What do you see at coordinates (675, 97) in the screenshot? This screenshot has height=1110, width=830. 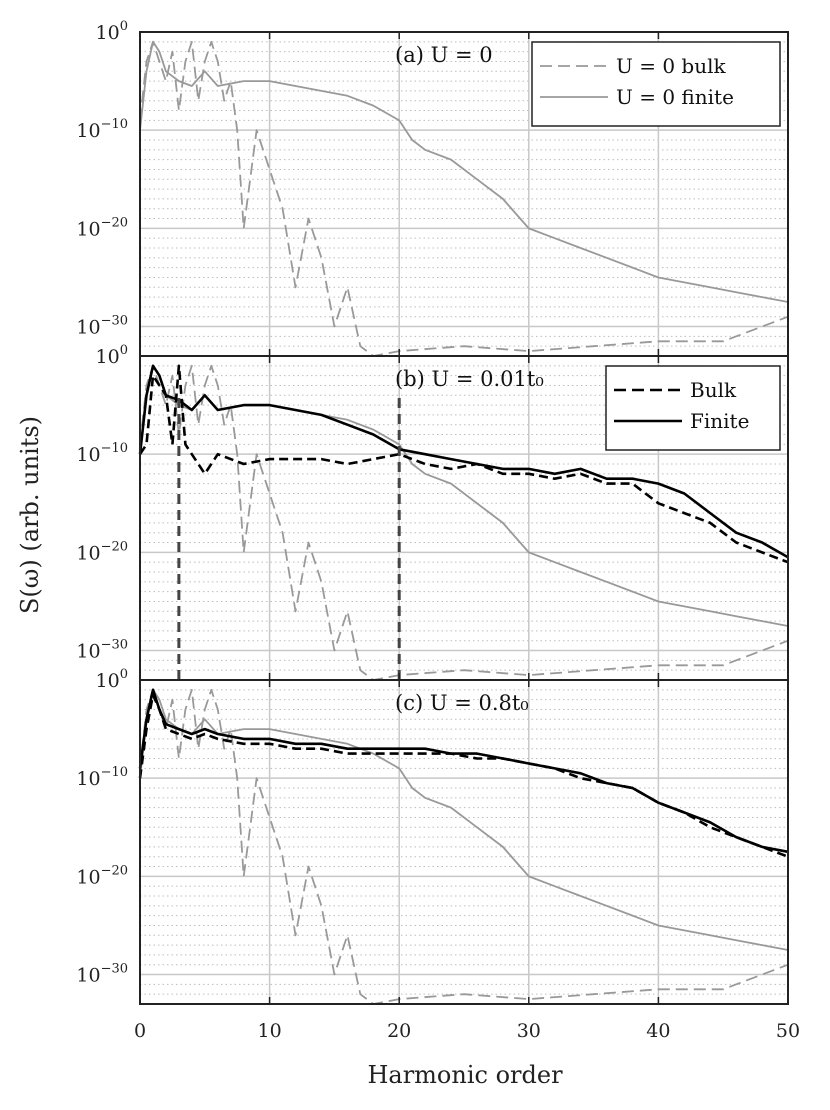 I see `legend-label: U = 0 finite` at bounding box center [675, 97].